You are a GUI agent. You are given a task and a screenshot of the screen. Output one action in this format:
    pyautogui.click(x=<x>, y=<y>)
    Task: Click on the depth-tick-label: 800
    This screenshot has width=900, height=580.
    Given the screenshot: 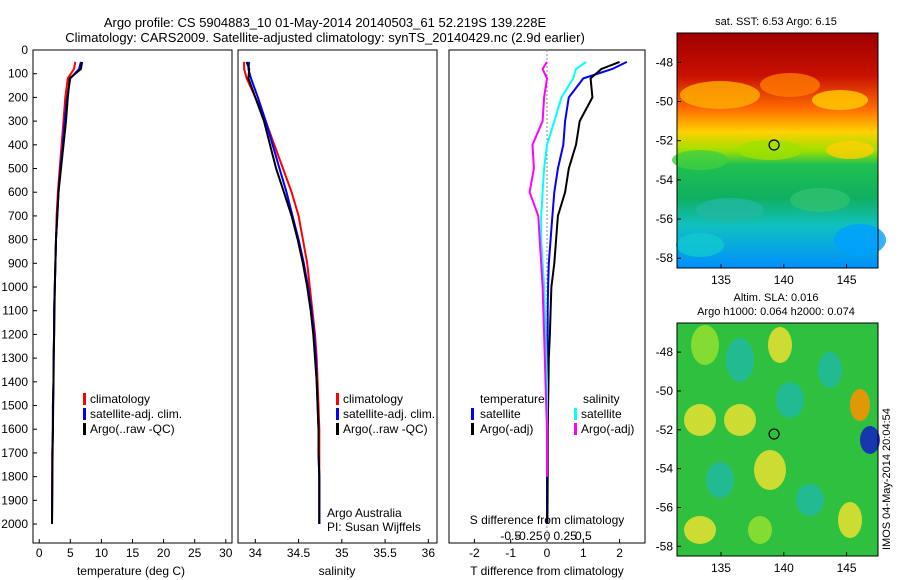 What is the action you would take?
    pyautogui.click(x=18, y=240)
    